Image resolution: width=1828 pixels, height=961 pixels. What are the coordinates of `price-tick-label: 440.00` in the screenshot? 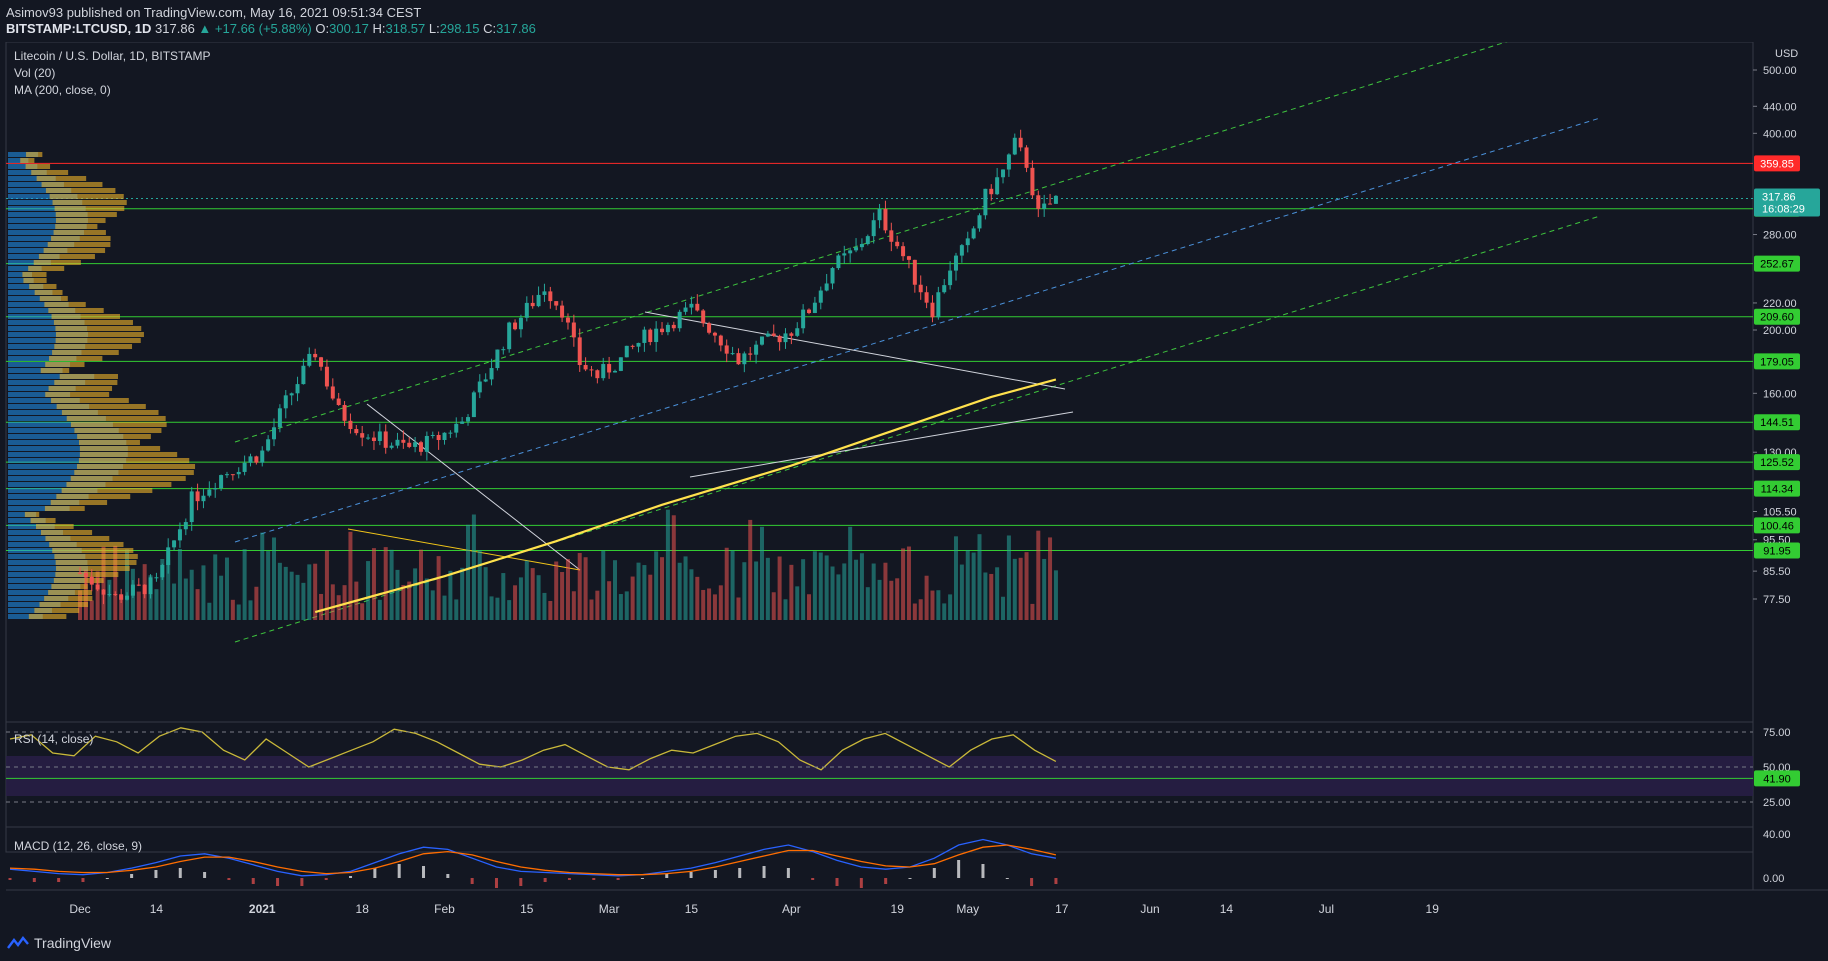 It's located at (1780, 107).